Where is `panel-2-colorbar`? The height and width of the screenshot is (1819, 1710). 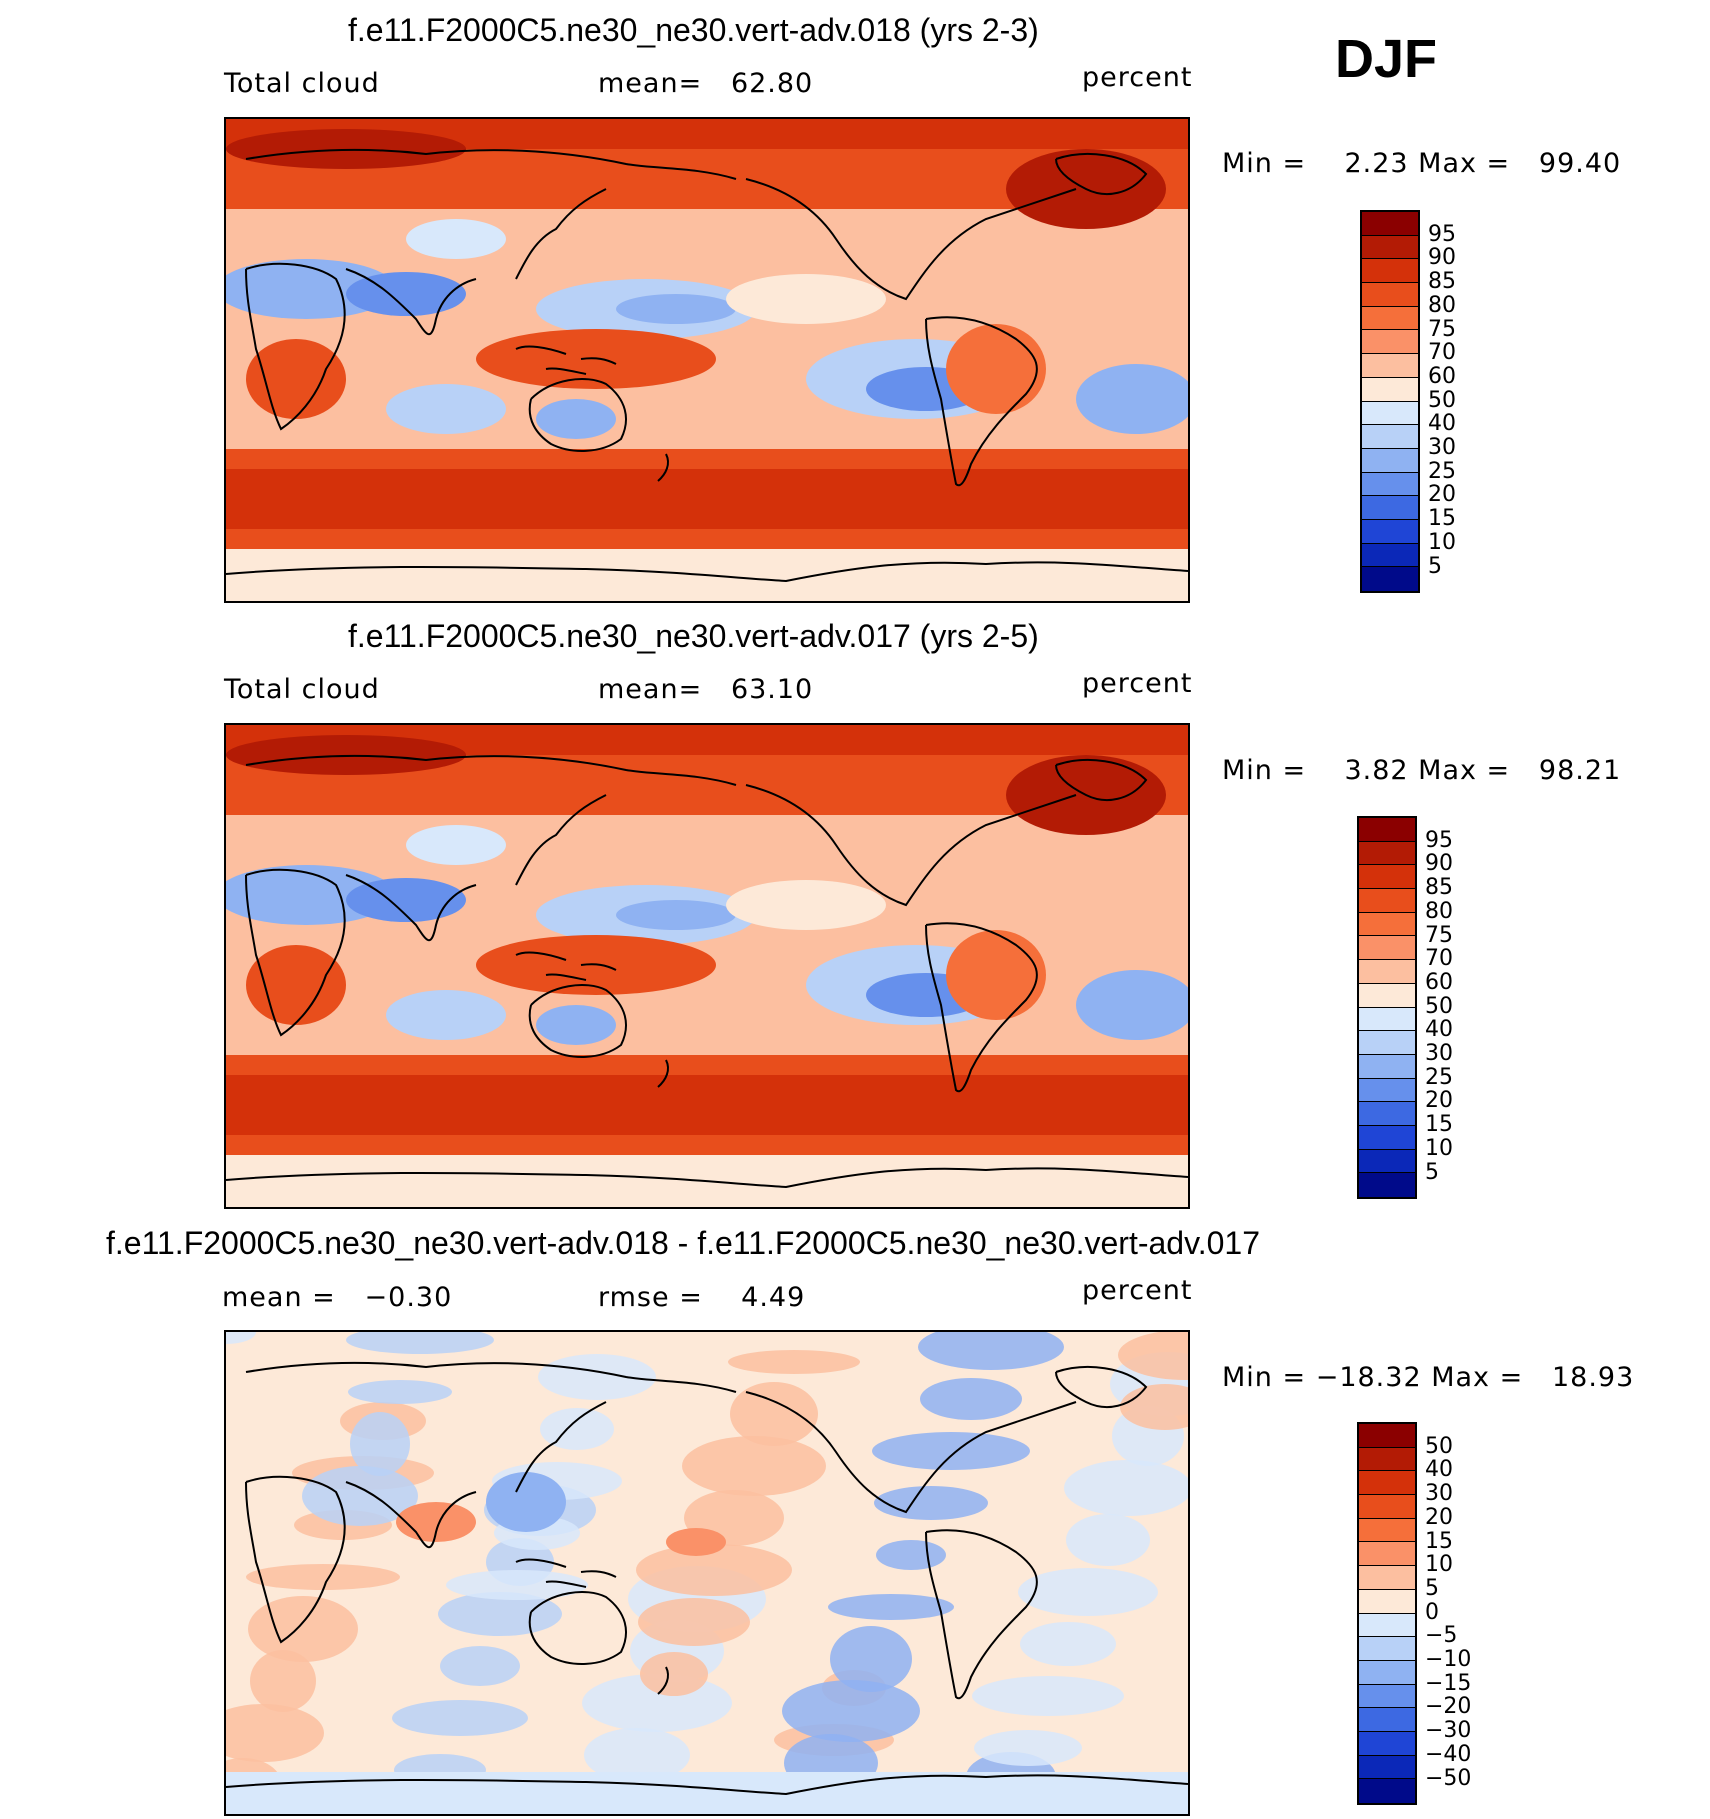 panel-2-colorbar is located at coordinates (1387, 1007).